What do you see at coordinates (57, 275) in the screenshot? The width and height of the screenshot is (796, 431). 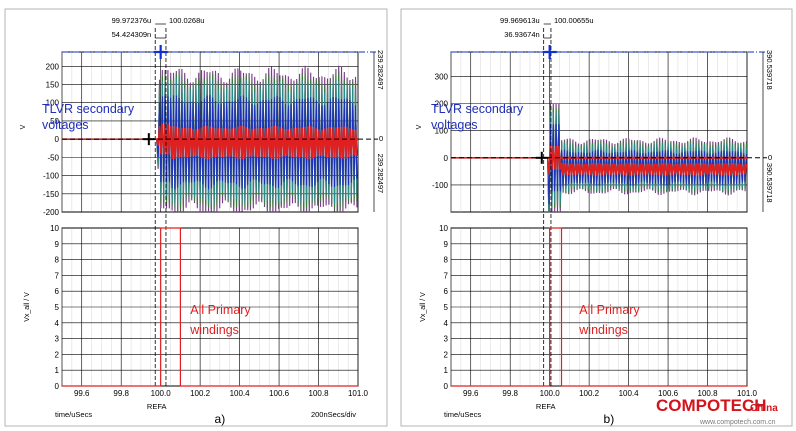 I see `lower-y-tick-label: 7` at bounding box center [57, 275].